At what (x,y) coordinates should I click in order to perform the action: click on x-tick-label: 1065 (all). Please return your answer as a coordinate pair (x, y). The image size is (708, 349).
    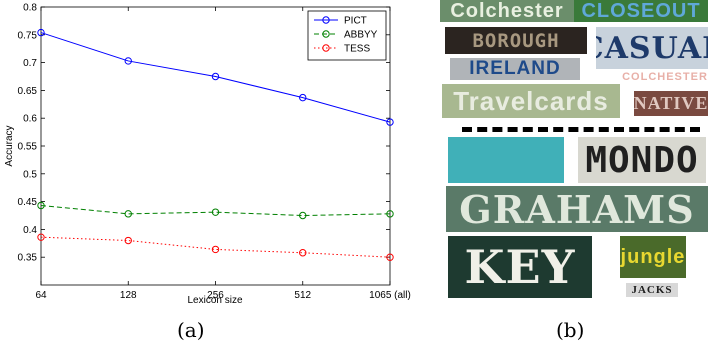
    Looking at the image, I should click on (390, 295).